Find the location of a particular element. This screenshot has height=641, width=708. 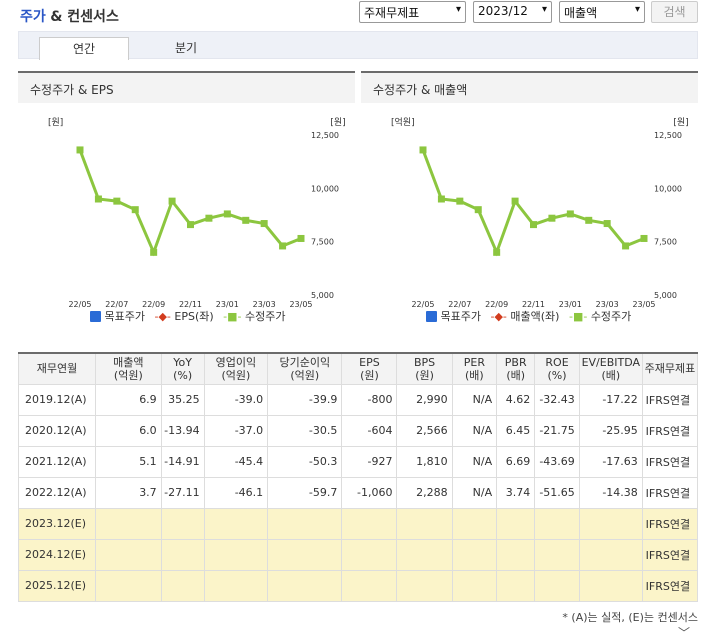

table-cell: -32.43 is located at coordinates (557, 399).